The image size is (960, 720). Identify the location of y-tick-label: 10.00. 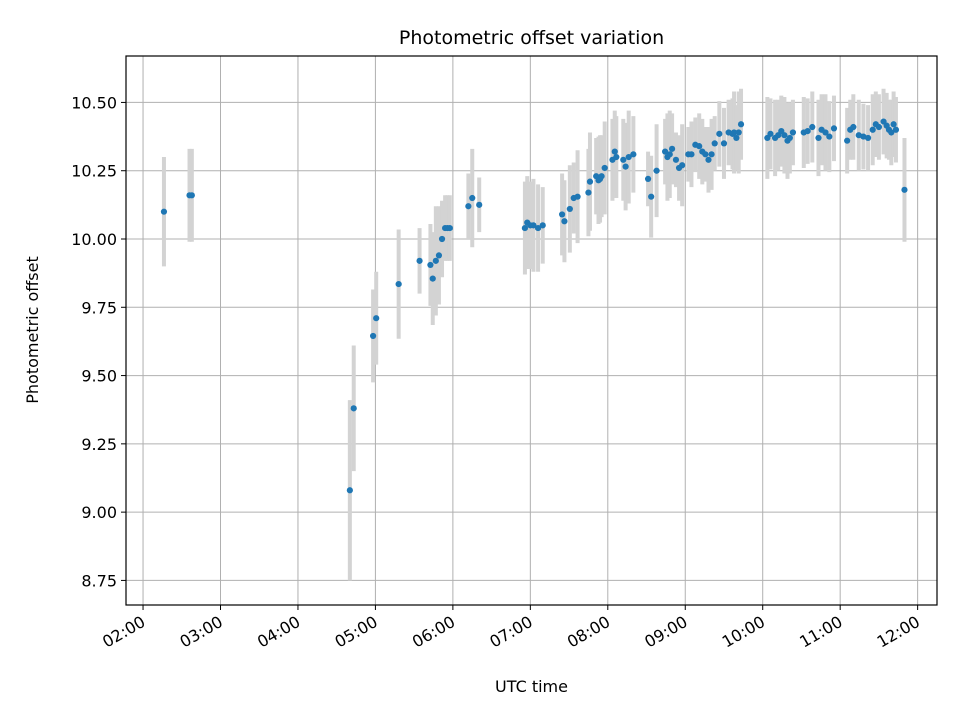
(94, 239).